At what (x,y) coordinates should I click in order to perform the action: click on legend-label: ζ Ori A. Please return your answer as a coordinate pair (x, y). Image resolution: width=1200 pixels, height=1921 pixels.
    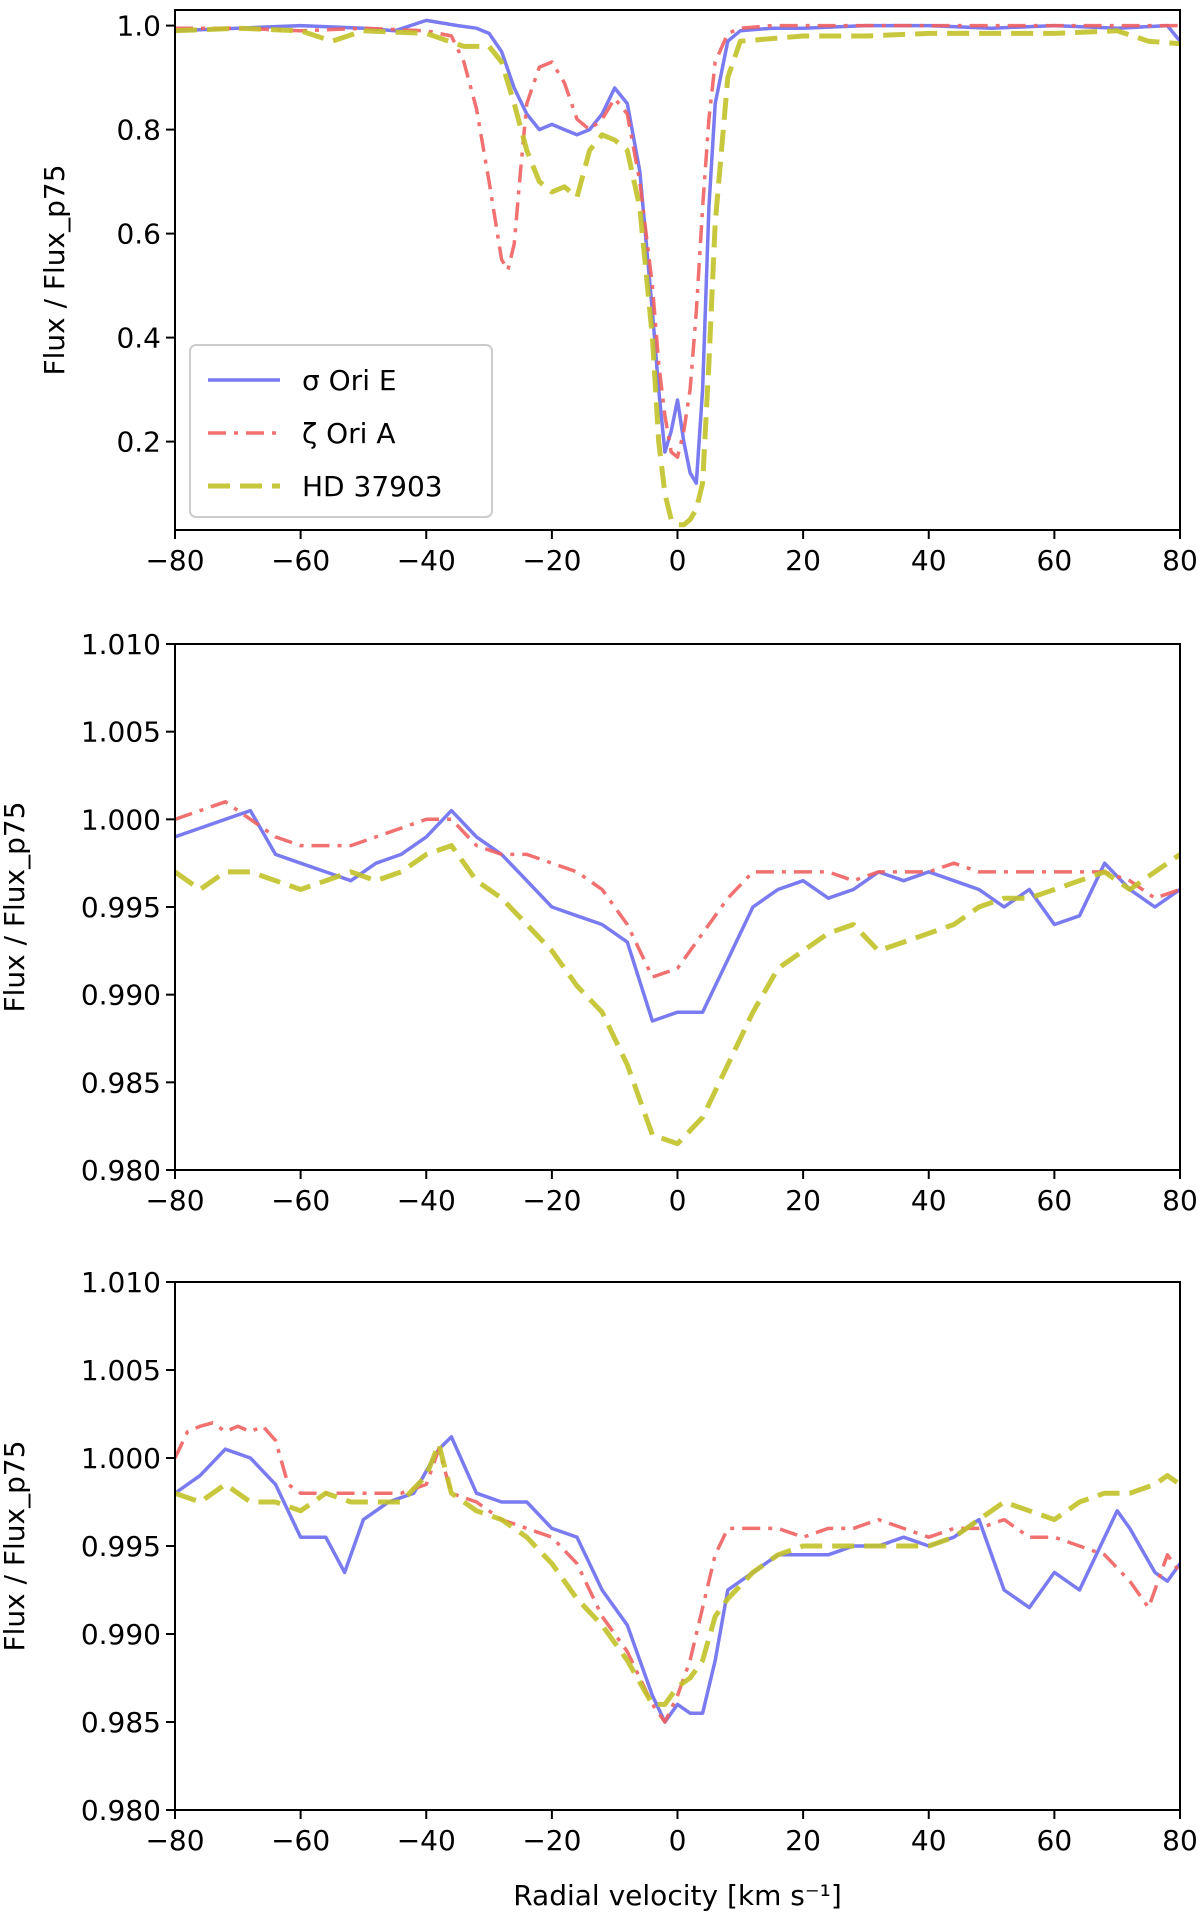
    Looking at the image, I should click on (349, 433).